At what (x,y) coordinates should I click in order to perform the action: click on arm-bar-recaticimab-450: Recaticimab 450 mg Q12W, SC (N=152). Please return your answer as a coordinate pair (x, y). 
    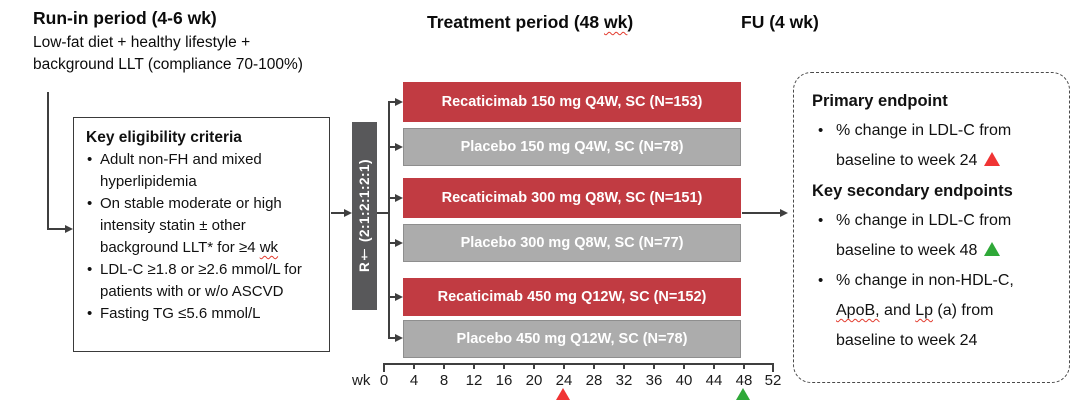
    Looking at the image, I should click on (572, 297).